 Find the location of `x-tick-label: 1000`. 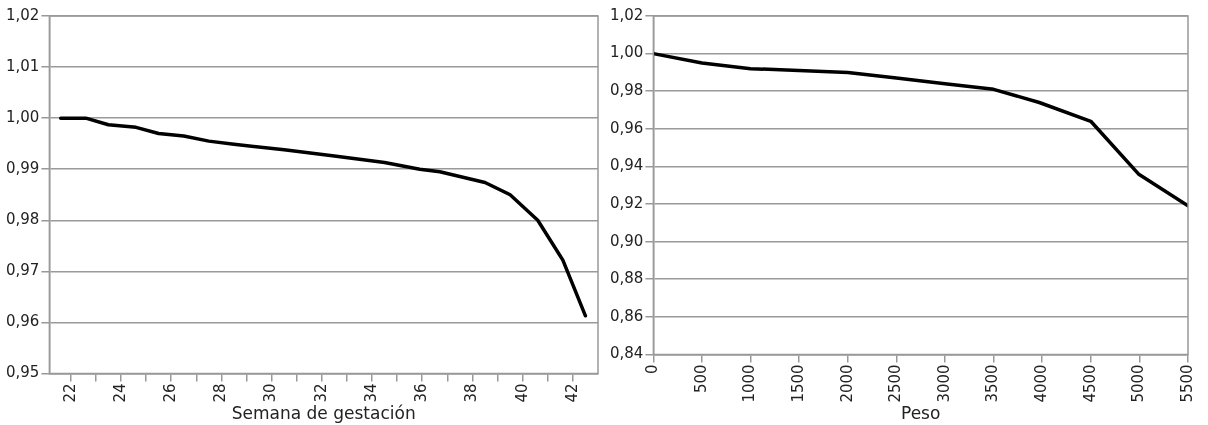

x-tick-label: 1000 is located at coordinates (749, 383).